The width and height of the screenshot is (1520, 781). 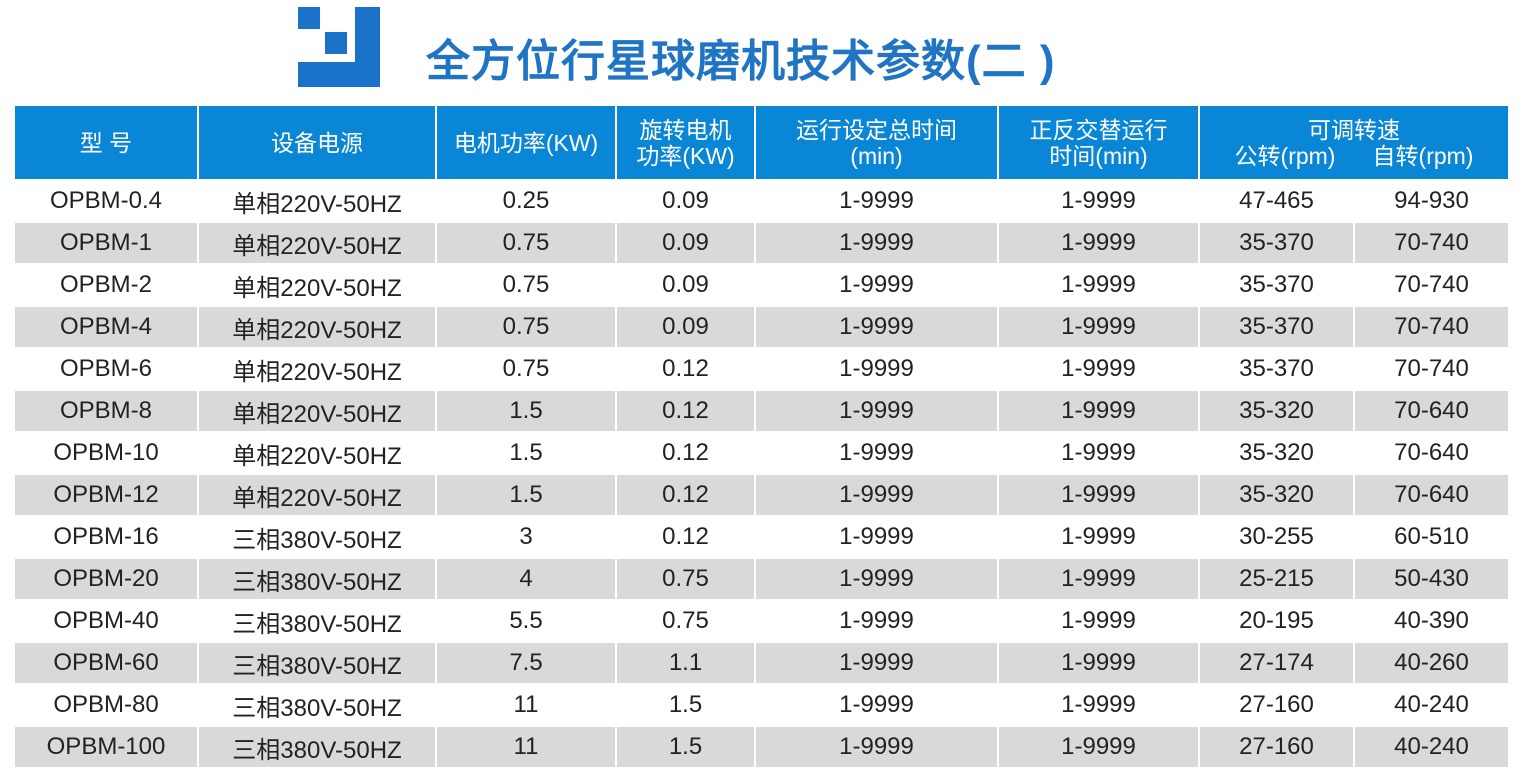 What do you see at coordinates (1431, 453) in the screenshot?
I see `cell-rotation-speed: 70-640` at bounding box center [1431, 453].